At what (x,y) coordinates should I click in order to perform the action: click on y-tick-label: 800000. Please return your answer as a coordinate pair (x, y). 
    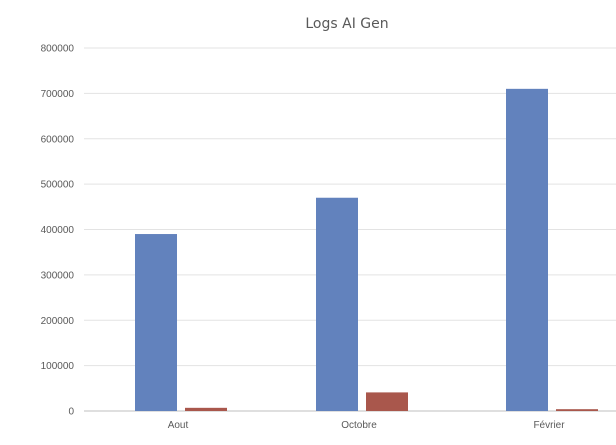
    Looking at the image, I should click on (58, 49).